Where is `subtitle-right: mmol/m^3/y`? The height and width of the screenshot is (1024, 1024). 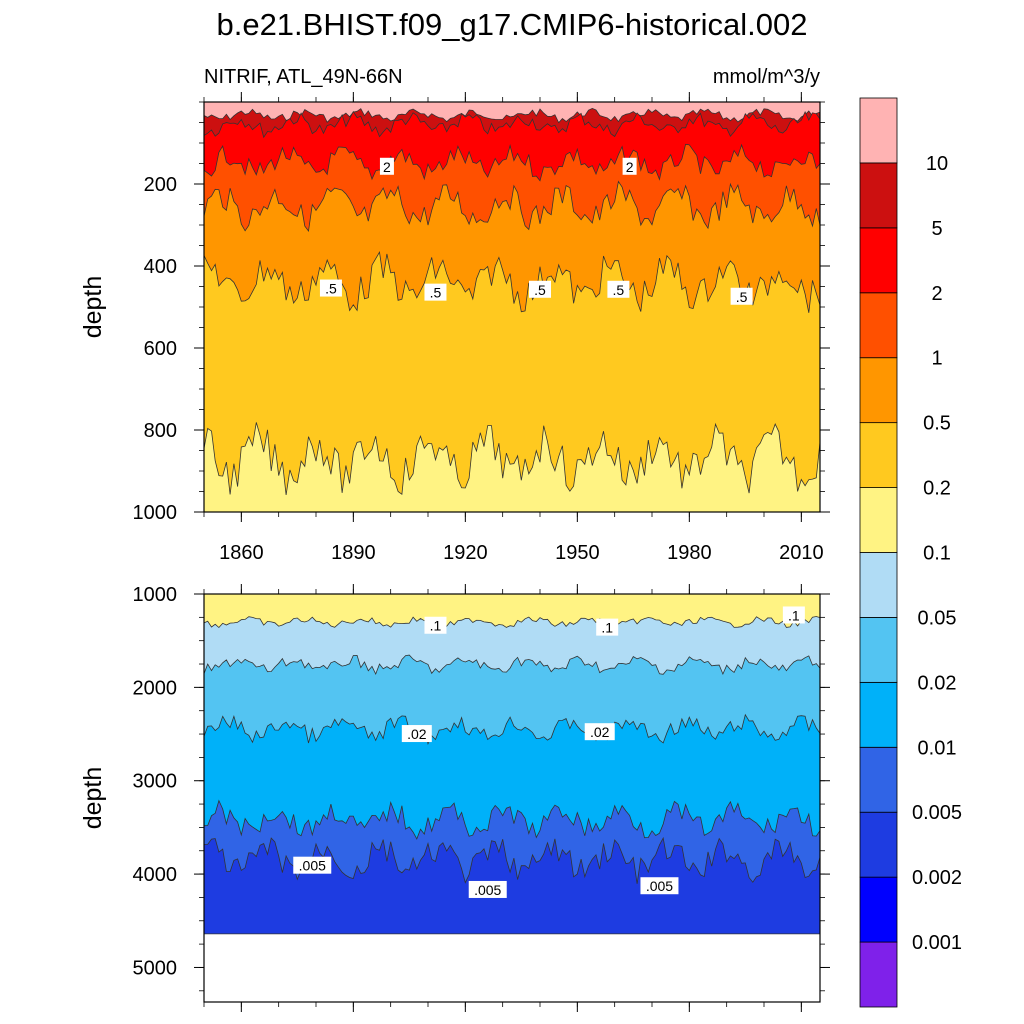 subtitle-right: mmol/m^3/y is located at coordinates (766, 77).